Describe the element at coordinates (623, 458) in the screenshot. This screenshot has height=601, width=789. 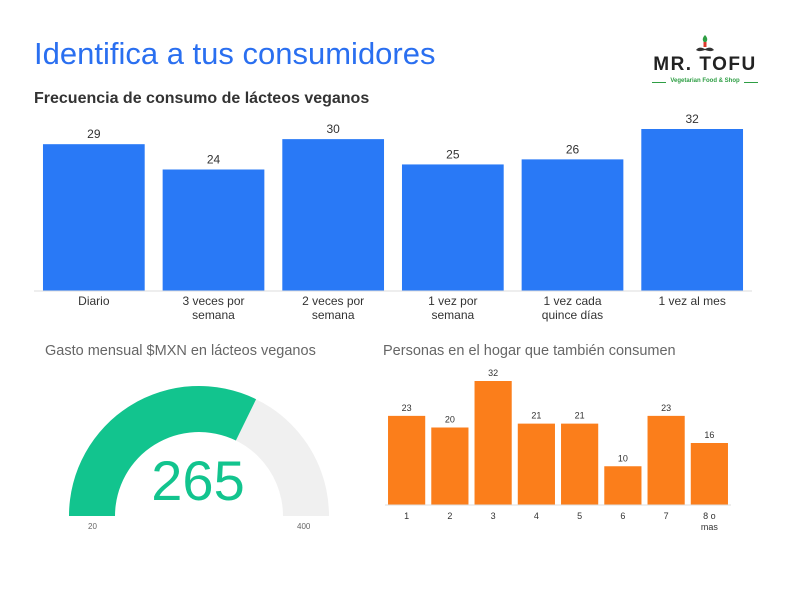
I see `data-label: 10` at that location.